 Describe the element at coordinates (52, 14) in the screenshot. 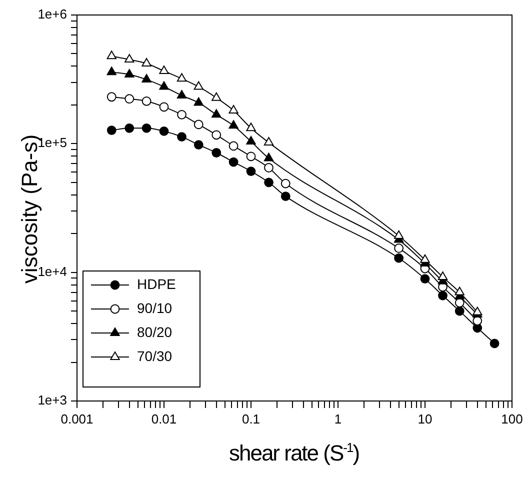

I see `y-tick-label: 1e+6` at that location.